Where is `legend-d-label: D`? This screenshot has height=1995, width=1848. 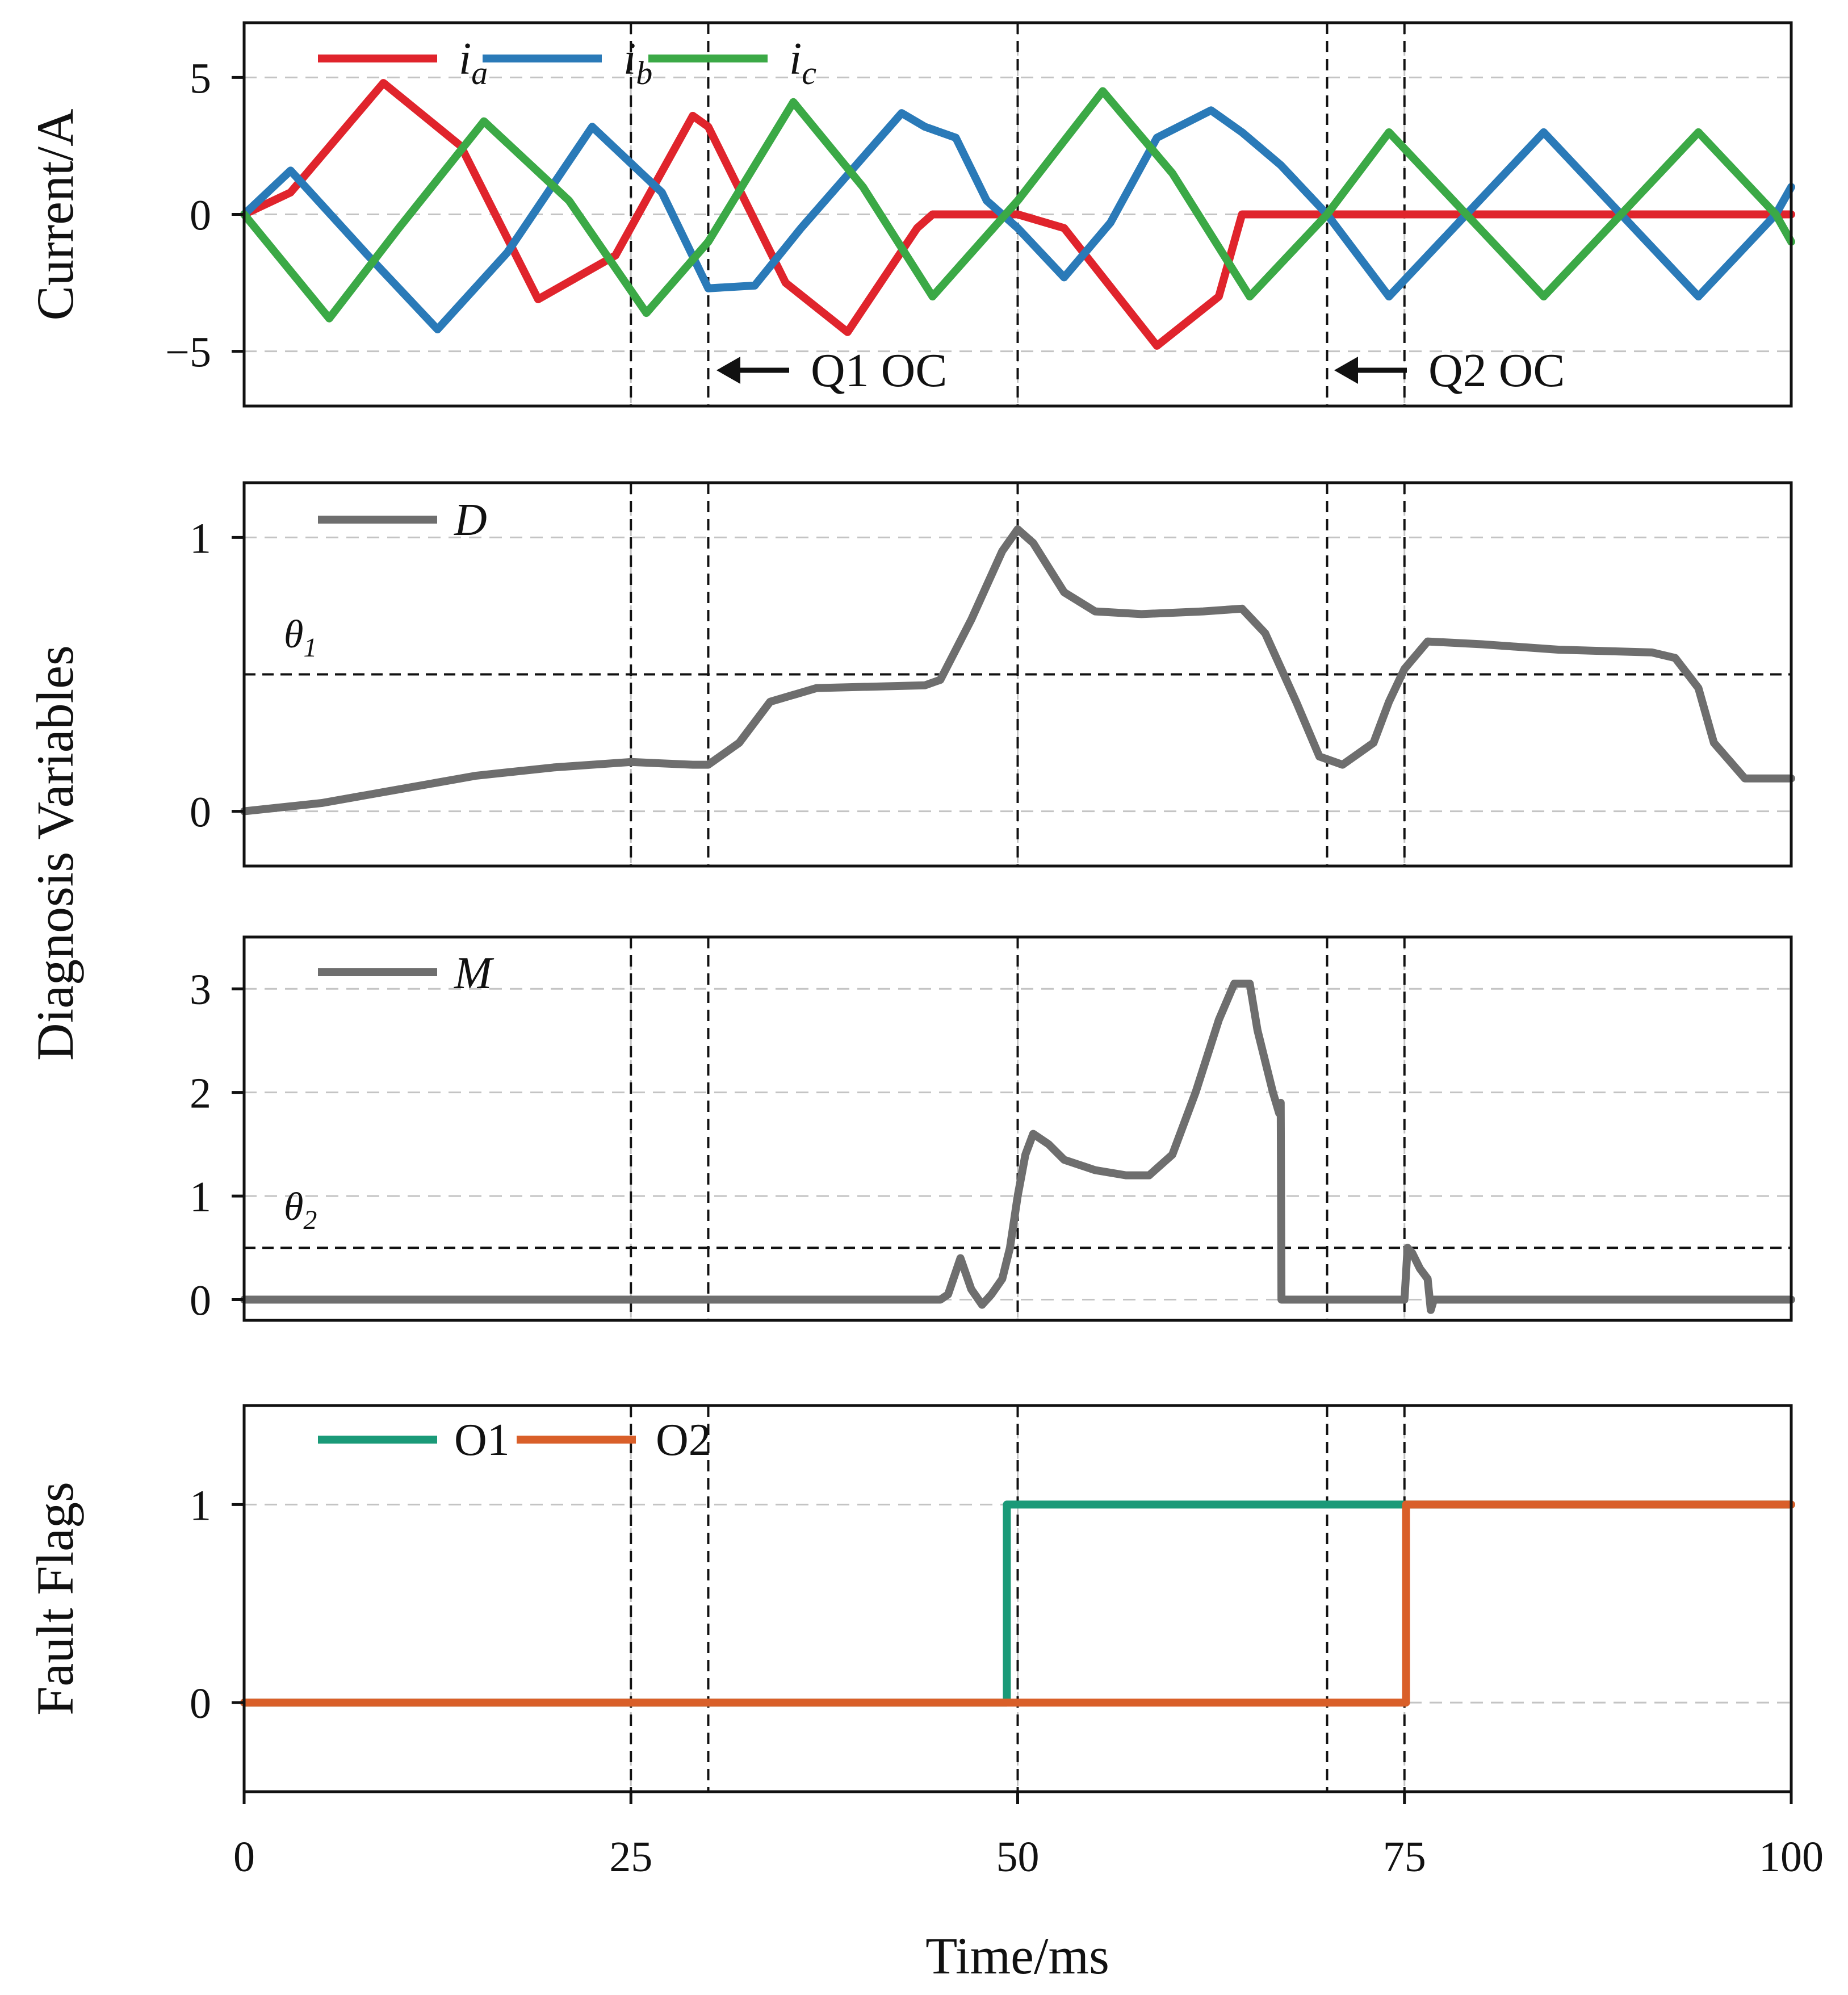 legend-d-label: D is located at coordinates (471, 520).